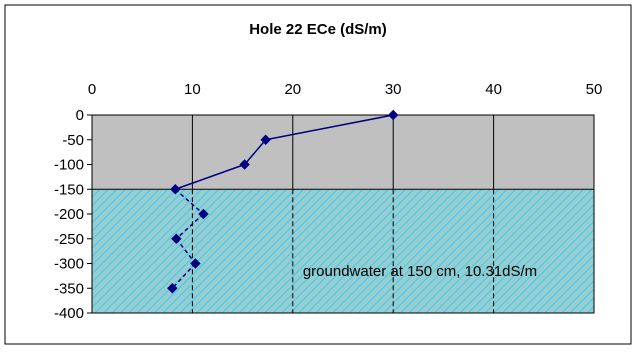  I want to click on x-tick-label: 10, so click(192, 89).